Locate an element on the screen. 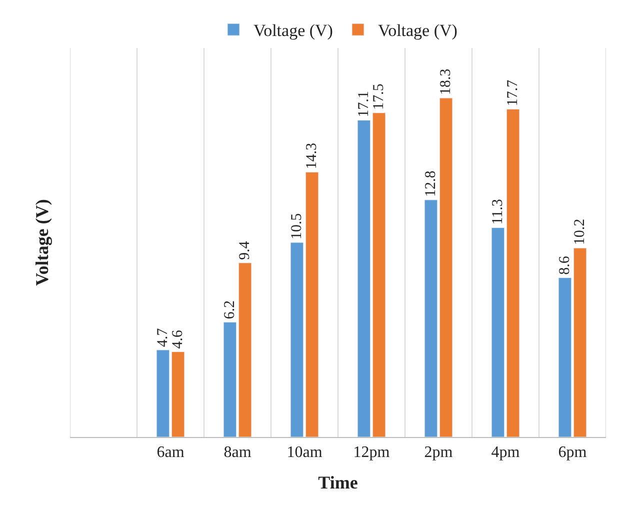 The width and height of the screenshot is (636, 512). data-label: 9.4 is located at coordinates (245, 250).